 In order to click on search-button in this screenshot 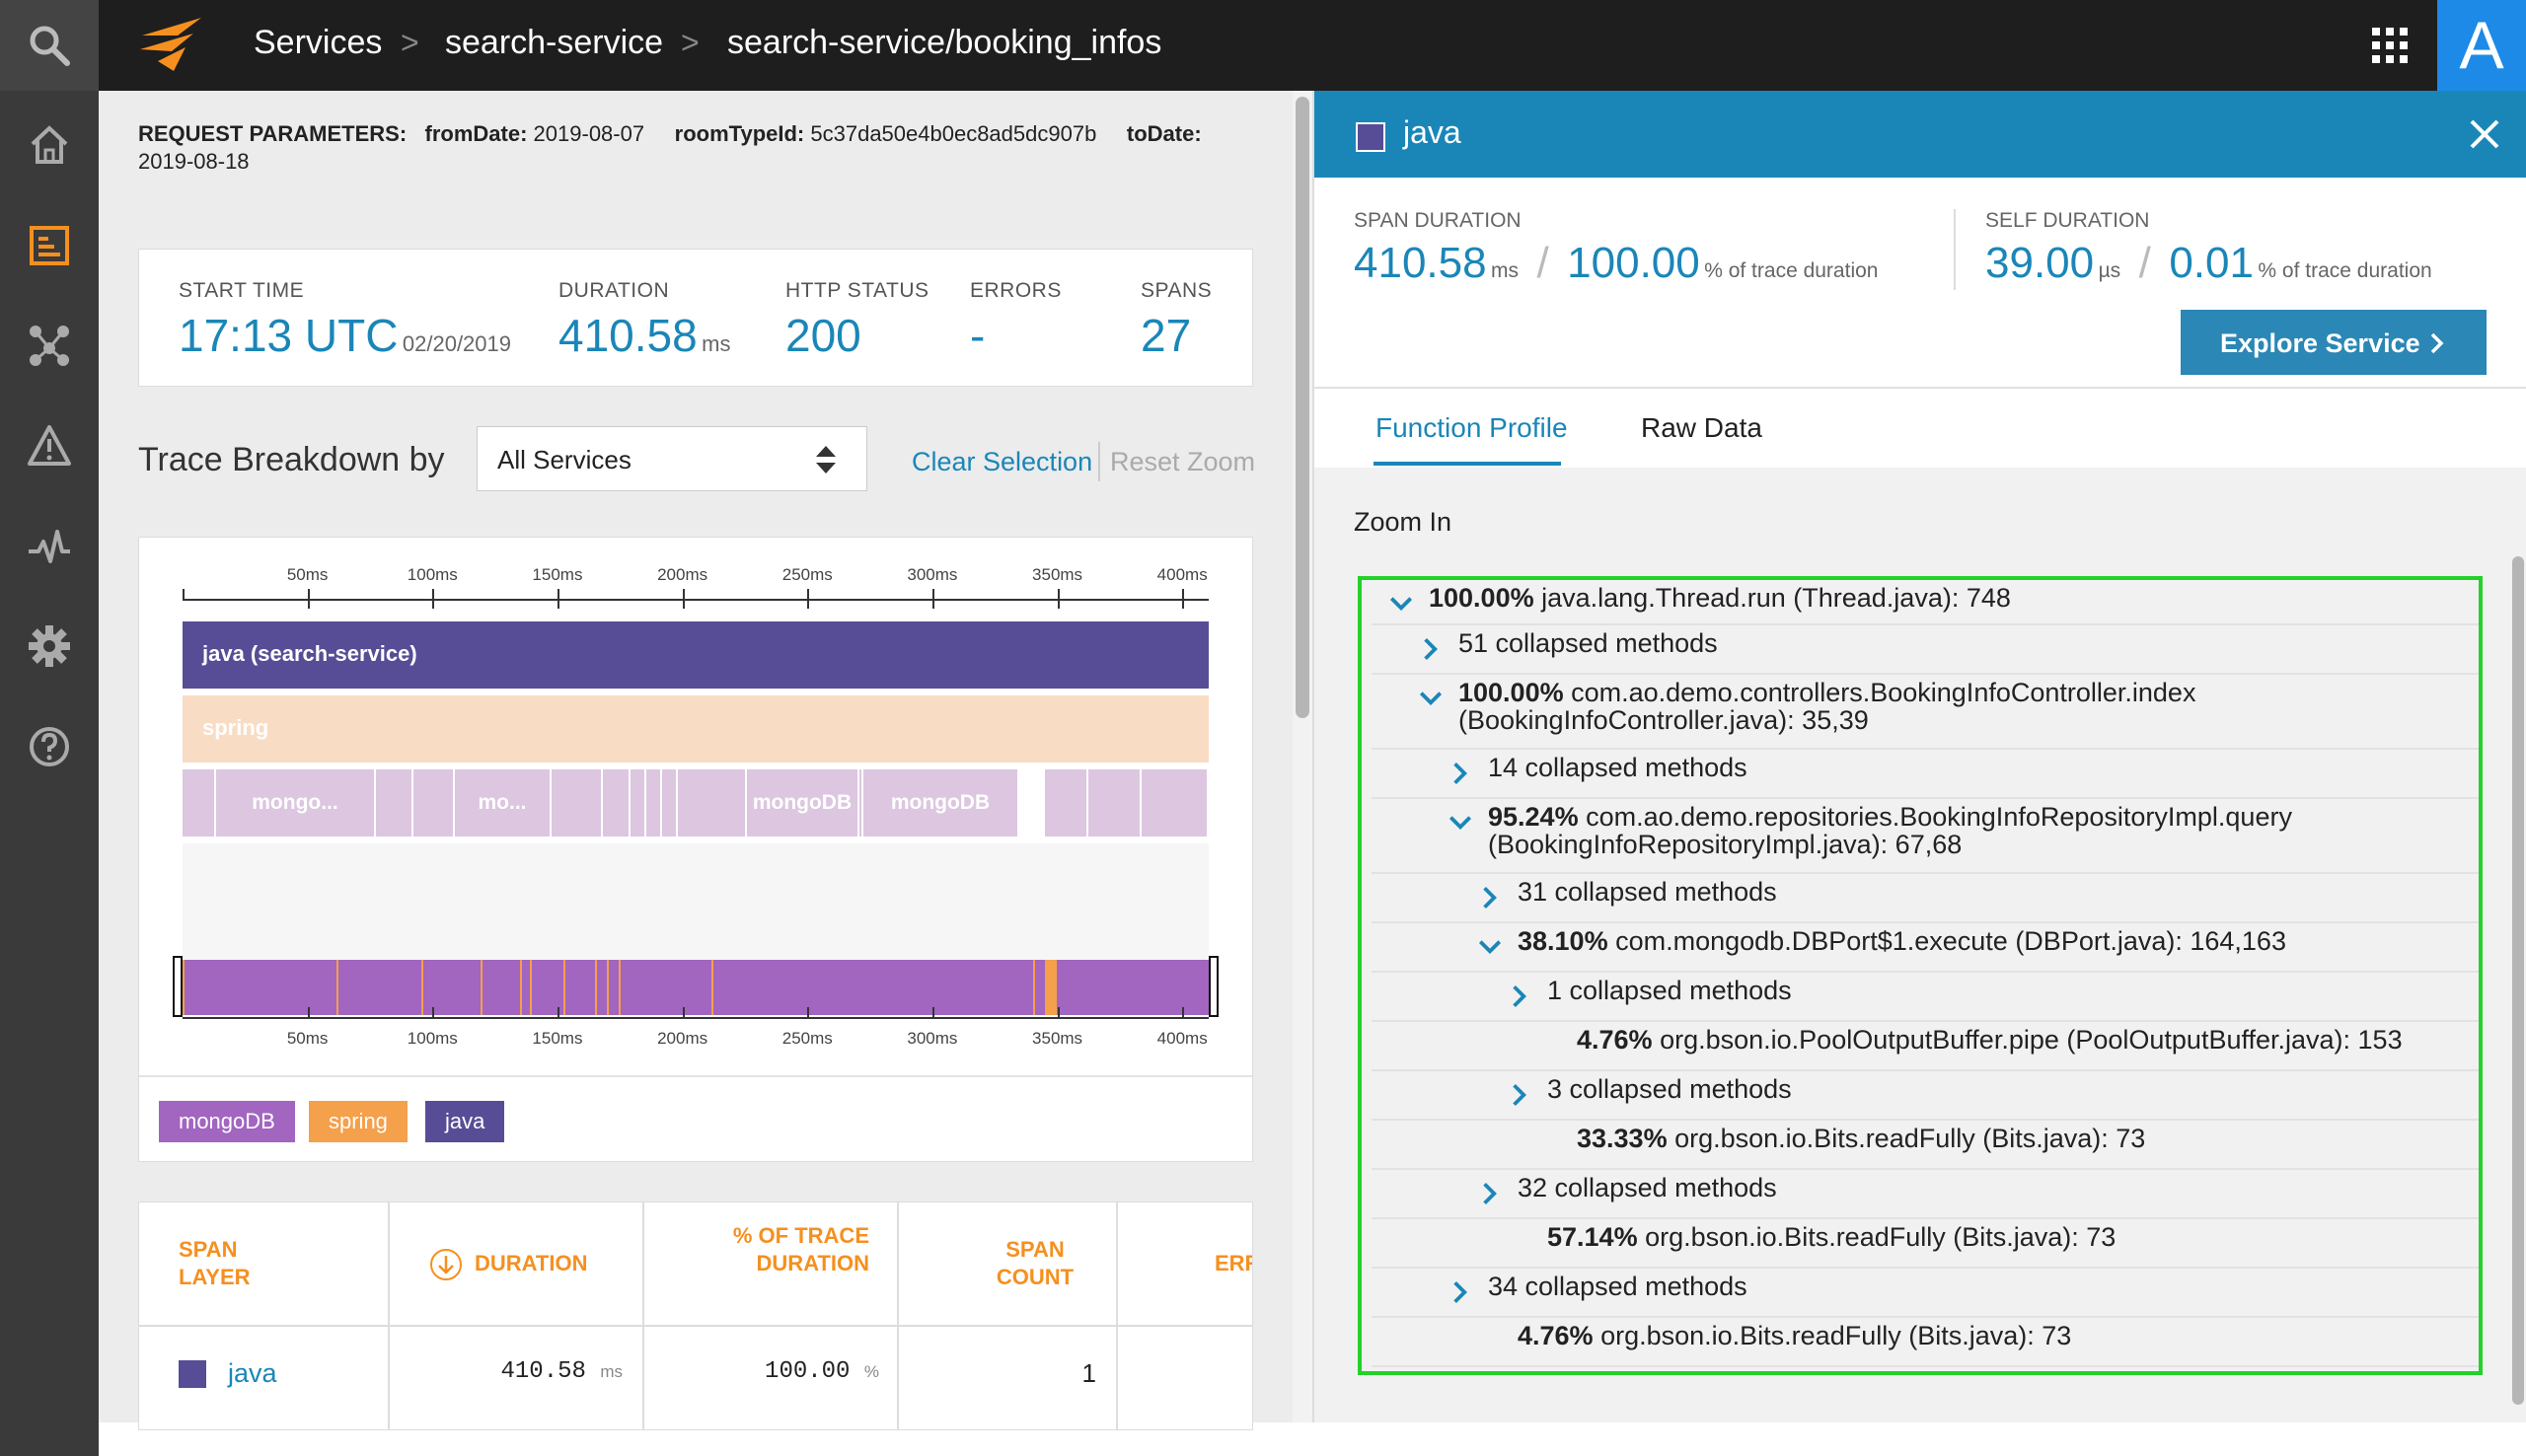, I will do `click(49, 45)`.